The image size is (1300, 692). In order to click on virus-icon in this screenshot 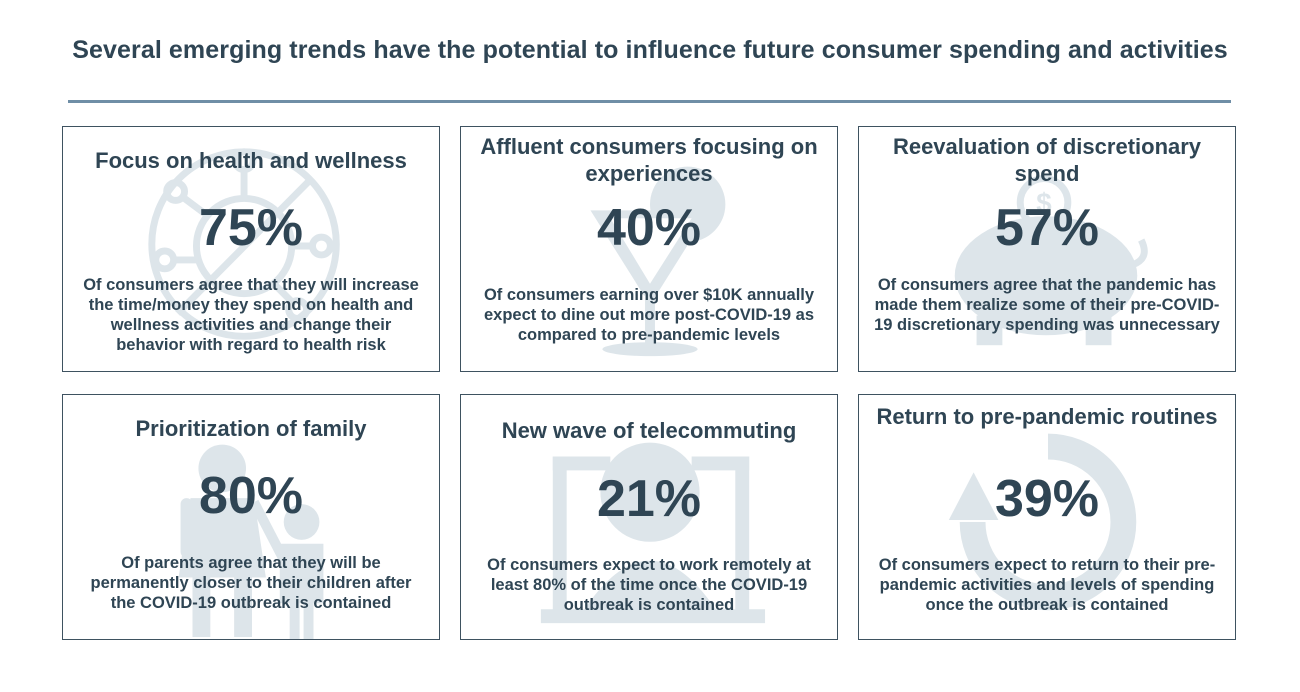, I will do `click(244, 244)`.